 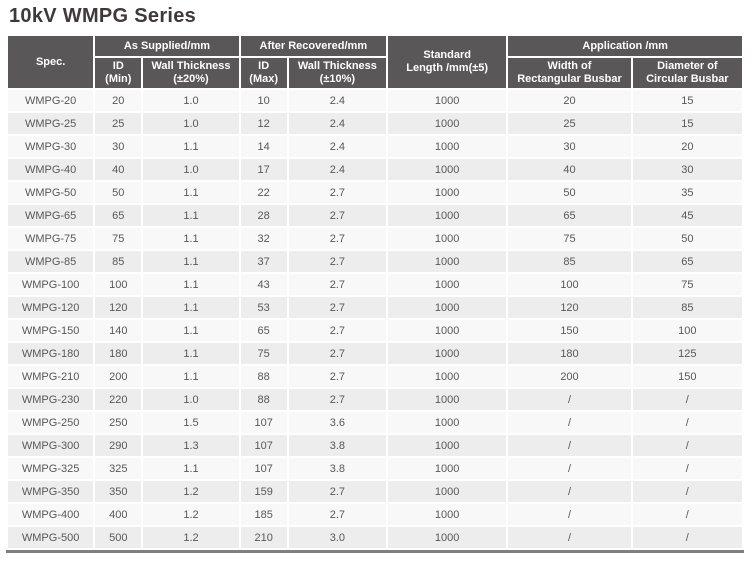 What do you see at coordinates (263, 215) in the screenshot?
I see `table-cell: 28` at bounding box center [263, 215].